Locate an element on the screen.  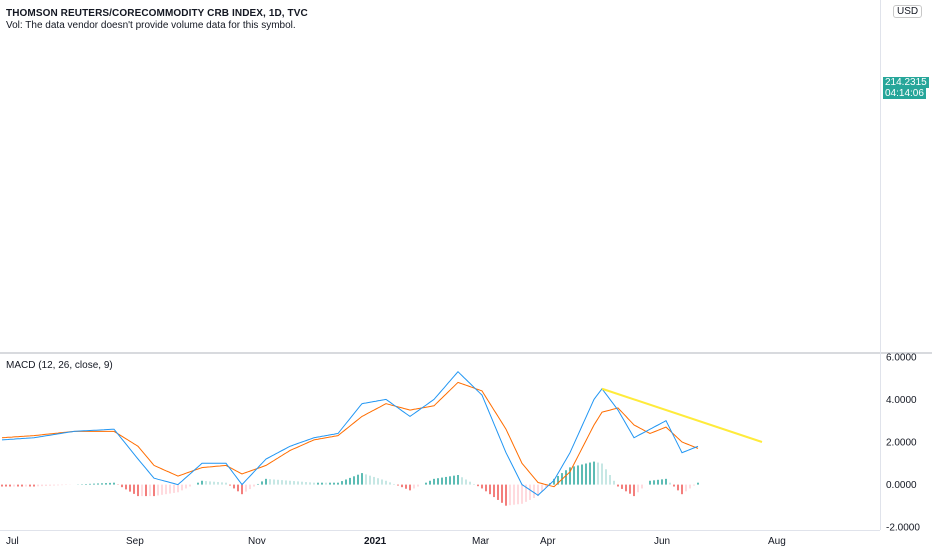
time-tick-label: Jun is located at coordinates (662, 541).